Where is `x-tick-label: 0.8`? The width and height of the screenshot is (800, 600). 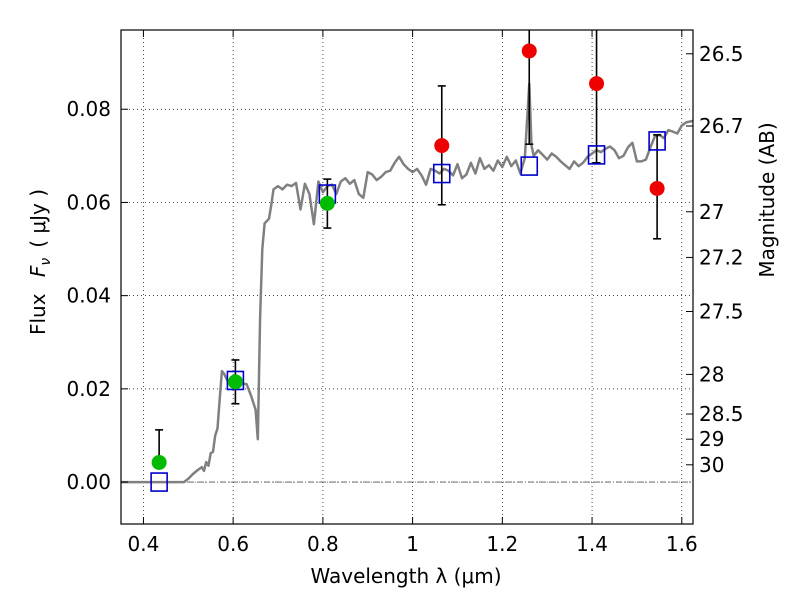
x-tick-label: 0.8 is located at coordinates (323, 544).